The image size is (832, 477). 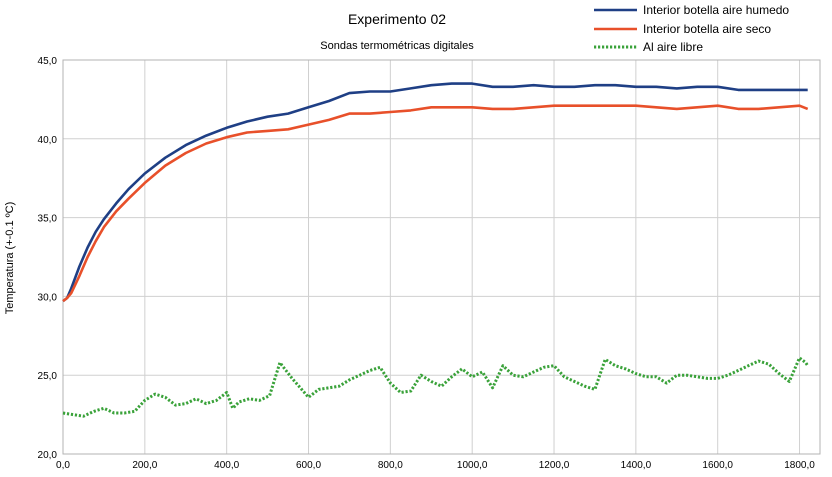 I want to click on x-tick-label: 1600,0, so click(x=717, y=465).